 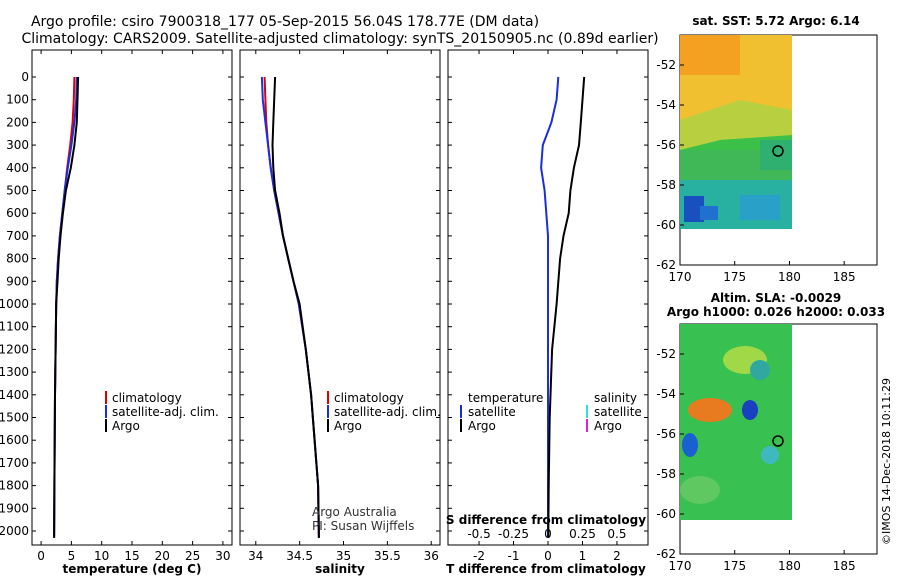 What do you see at coordinates (363, 526) in the screenshot?
I see `annotation-pi-name: PI: Susan Wijffels` at bounding box center [363, 526].